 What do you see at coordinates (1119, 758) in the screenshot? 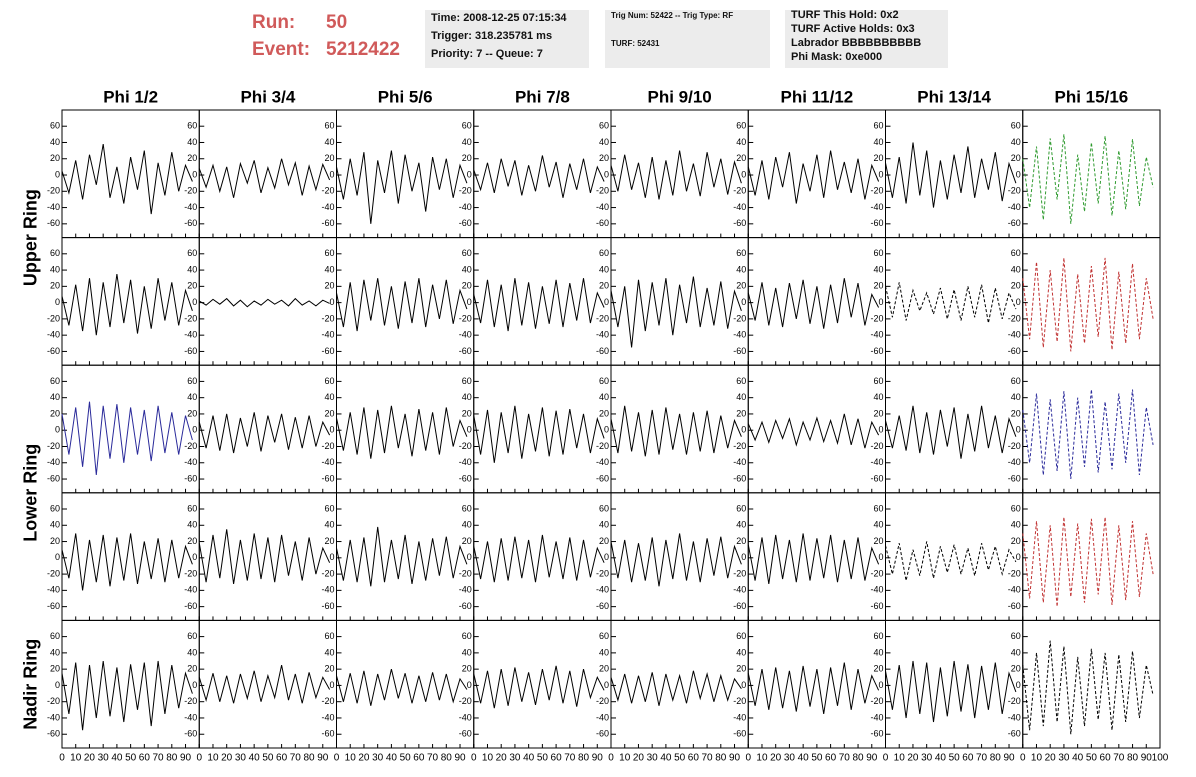
I see `x-tick-label: 70` at bounding box center [1119, 758].